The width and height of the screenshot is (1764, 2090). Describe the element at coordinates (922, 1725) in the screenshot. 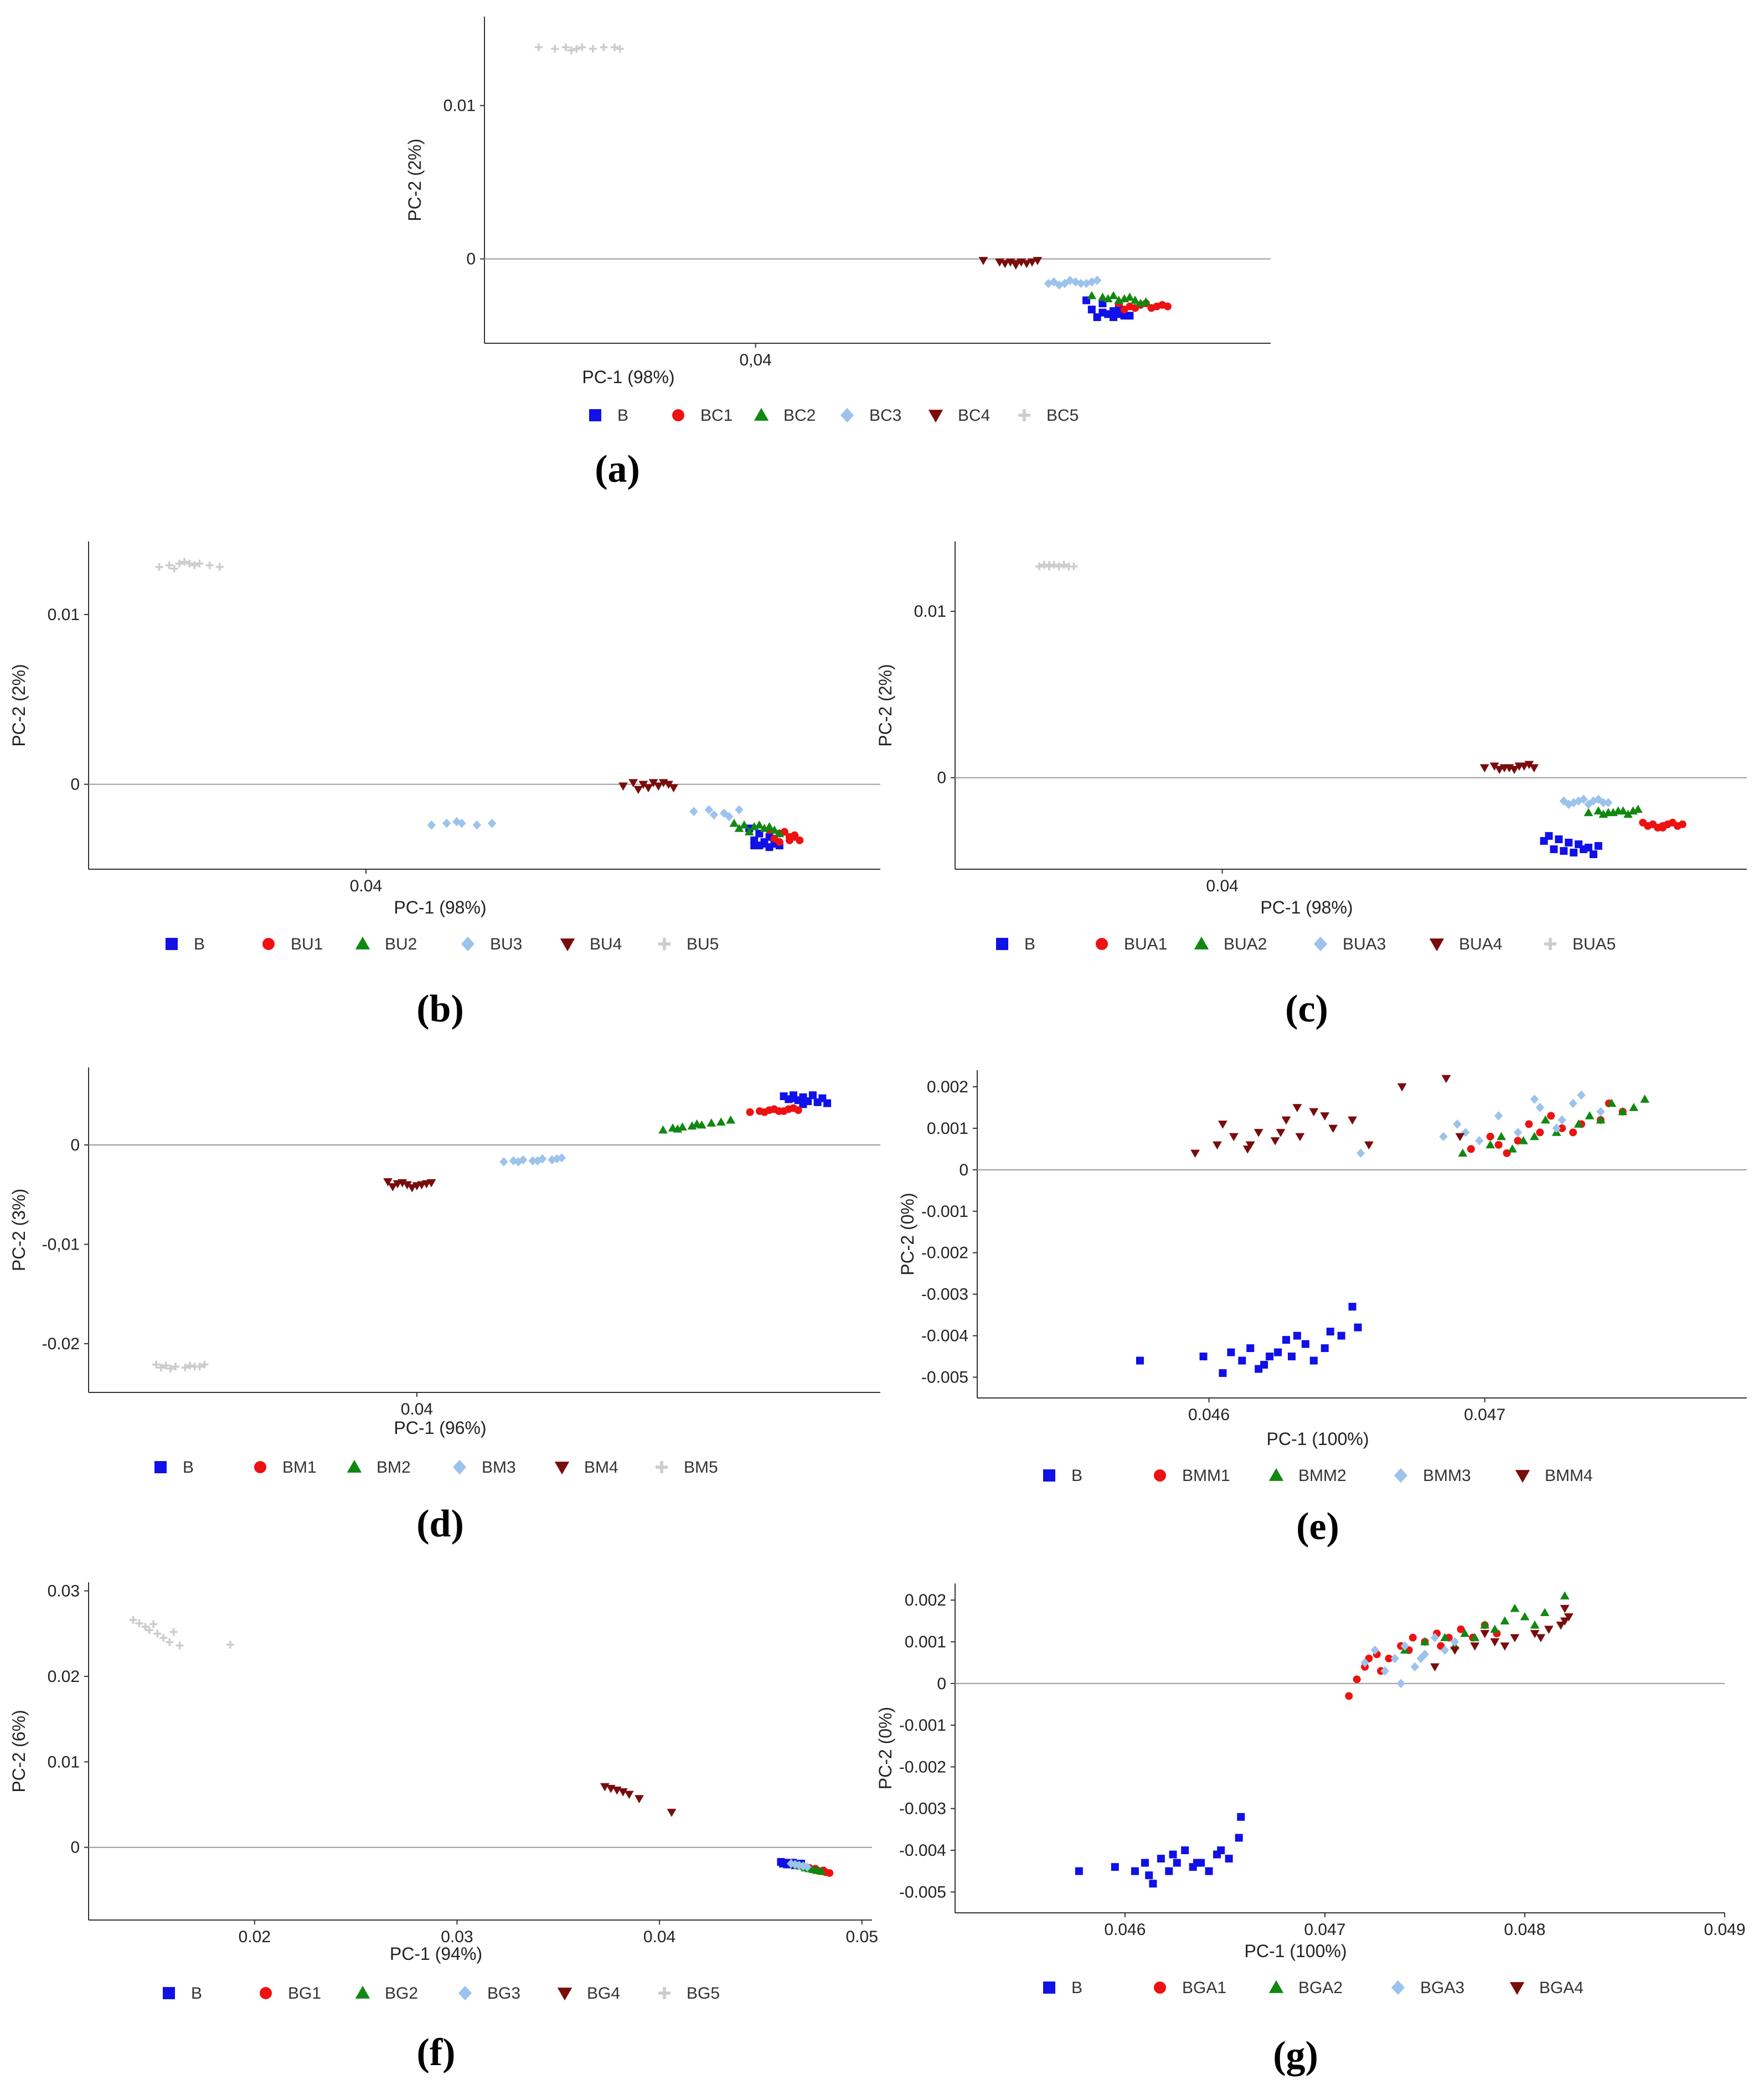

I see `y-tick-label: -0.001` at that location.